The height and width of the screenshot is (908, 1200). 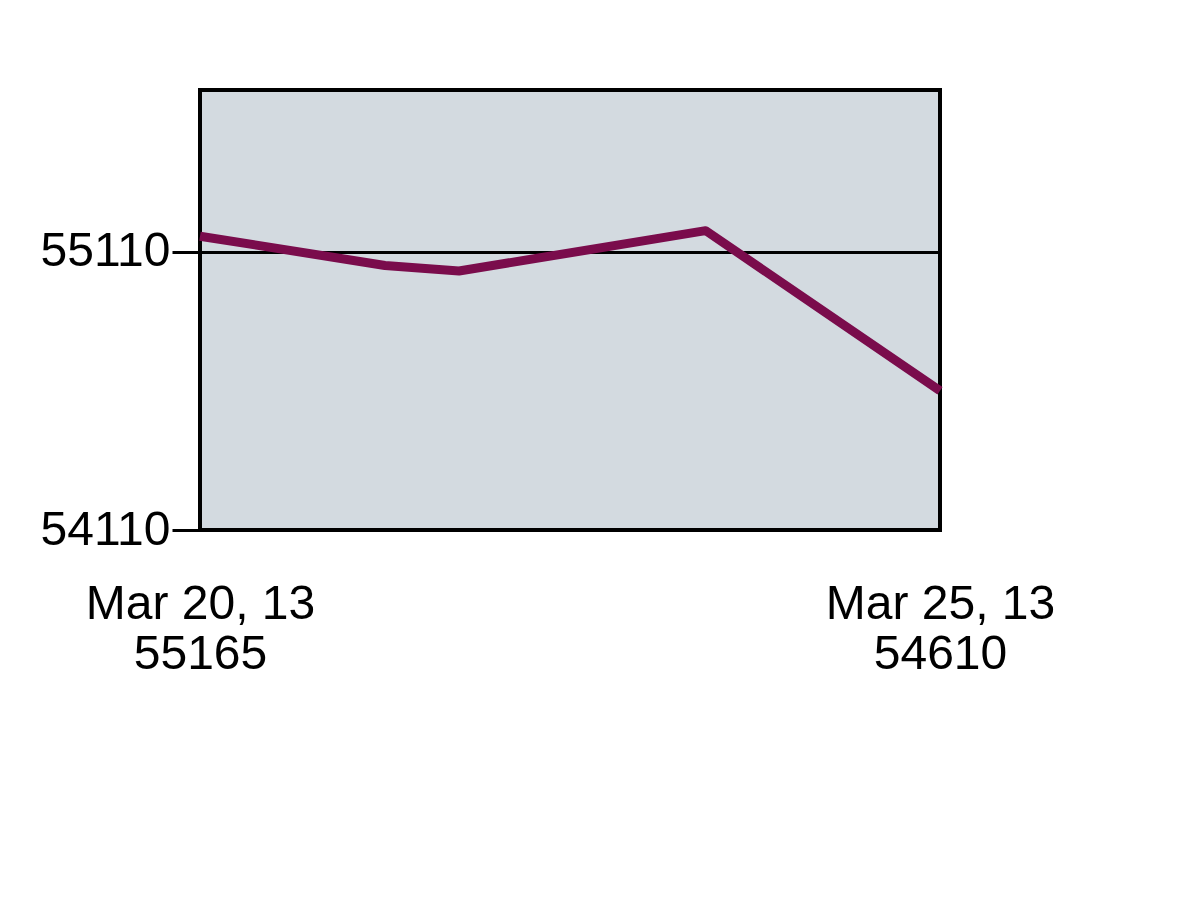 I want to click on x-tick-label: Mar 20, 13 55165, so click(x=200, y=627).